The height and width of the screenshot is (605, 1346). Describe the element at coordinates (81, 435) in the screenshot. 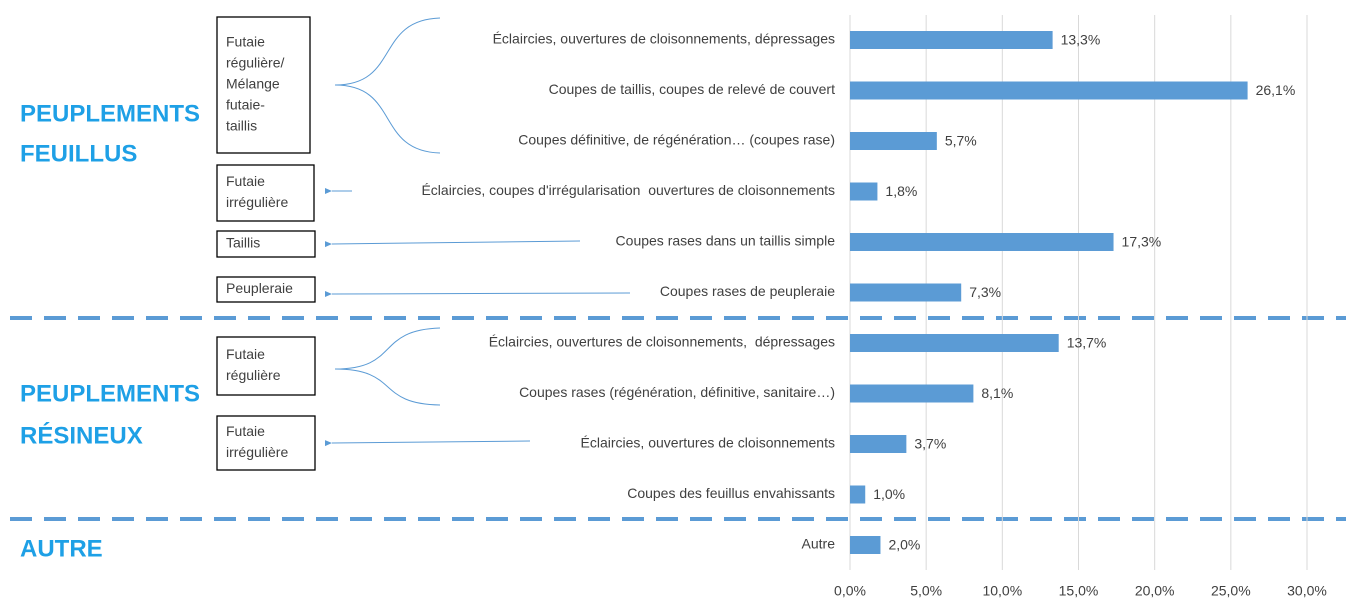

I see `group-title: RÉSINEUX` at that location.